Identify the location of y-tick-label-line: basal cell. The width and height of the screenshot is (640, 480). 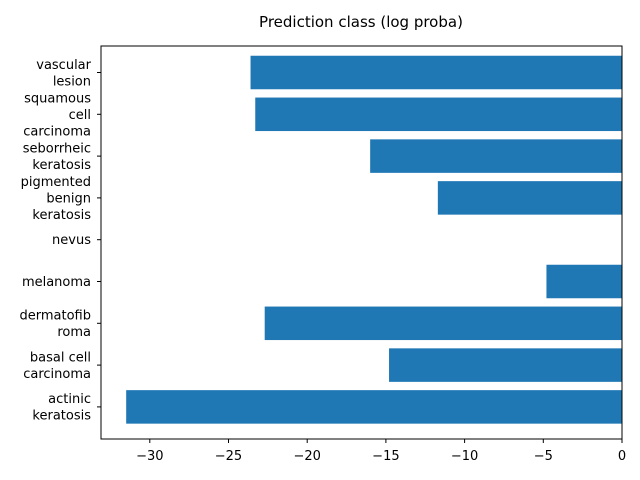
(60, 357).